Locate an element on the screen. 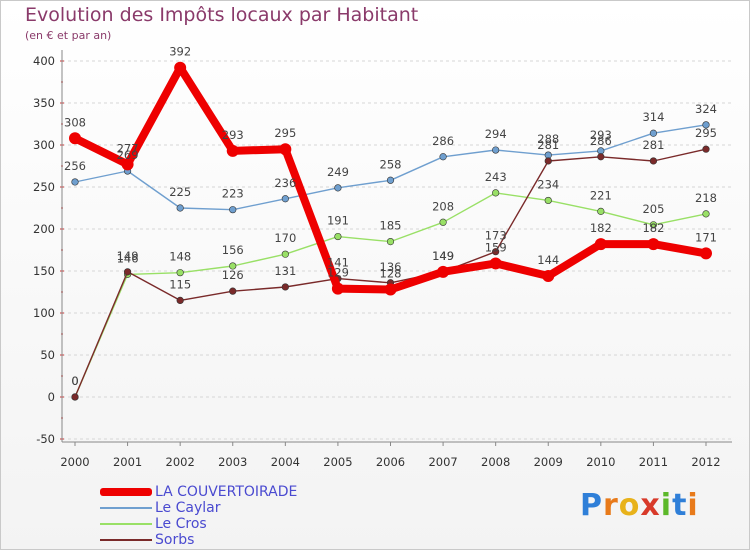  legend-item: Le Caylar is located at coordinates (265, 508).